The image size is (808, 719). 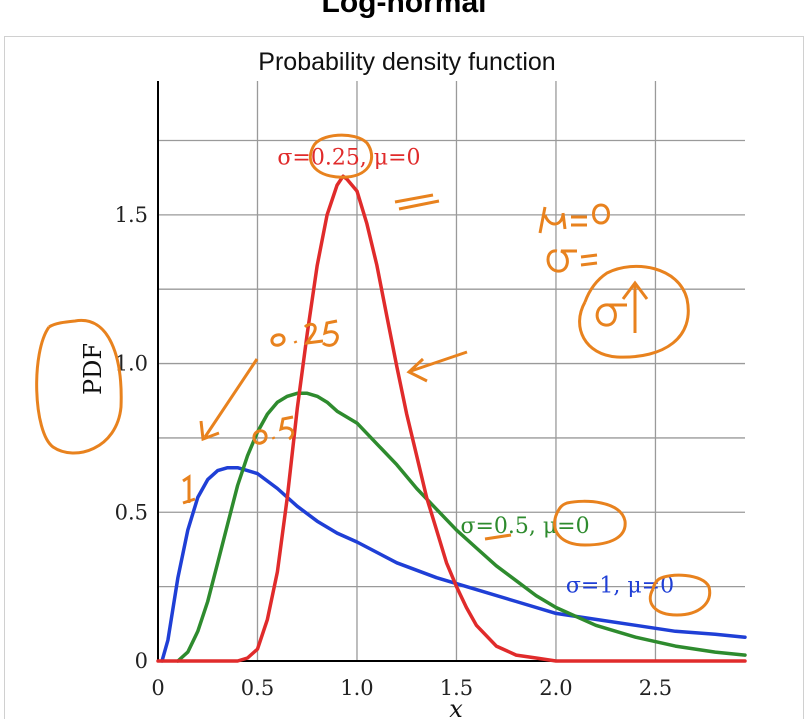 What do you see at coordinates (620, 586) in the screenshot?
I see `series-label-0: σ=1, μ=0` at bounding box center [620, 586].